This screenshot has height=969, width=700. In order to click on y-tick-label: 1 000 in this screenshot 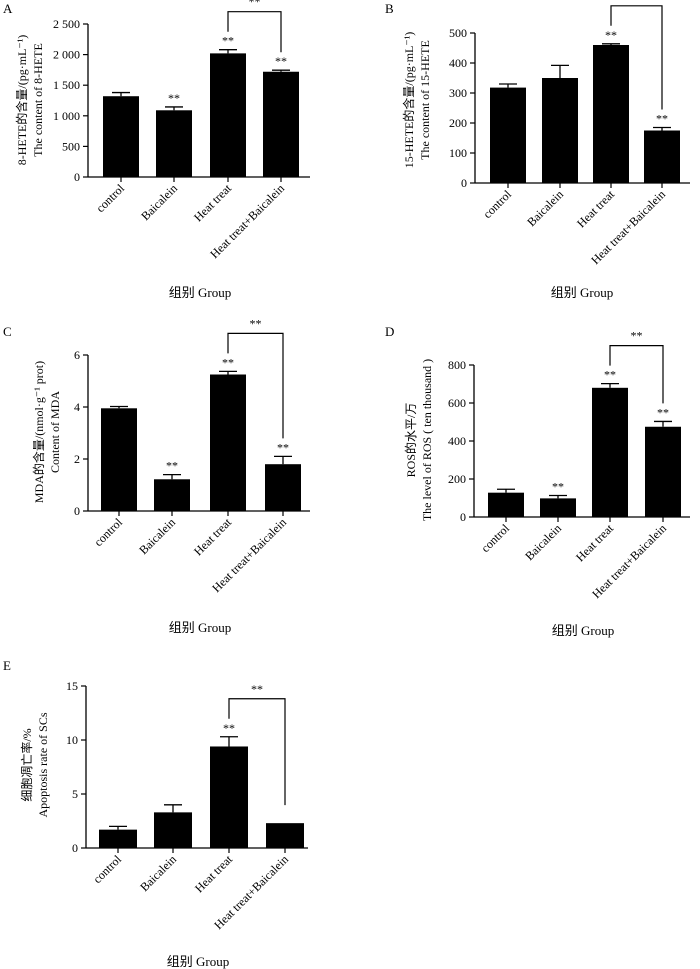, I will do `click(66, 116)`.